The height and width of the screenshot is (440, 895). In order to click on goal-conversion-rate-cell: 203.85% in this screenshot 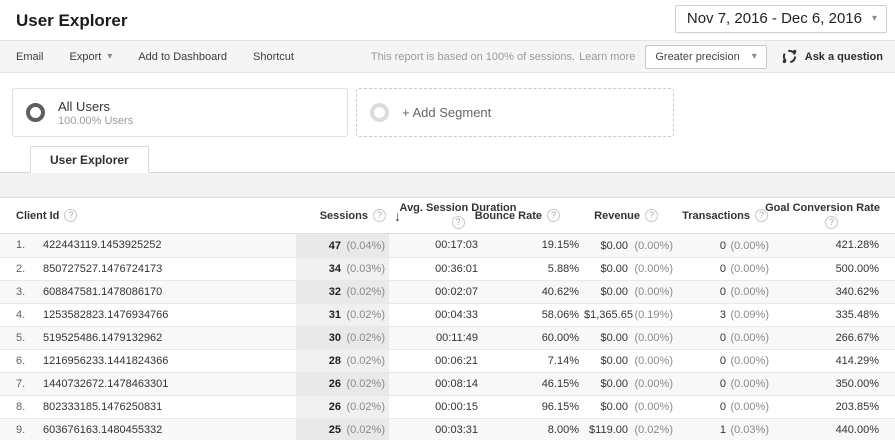, I will do `click(857, 407)`.